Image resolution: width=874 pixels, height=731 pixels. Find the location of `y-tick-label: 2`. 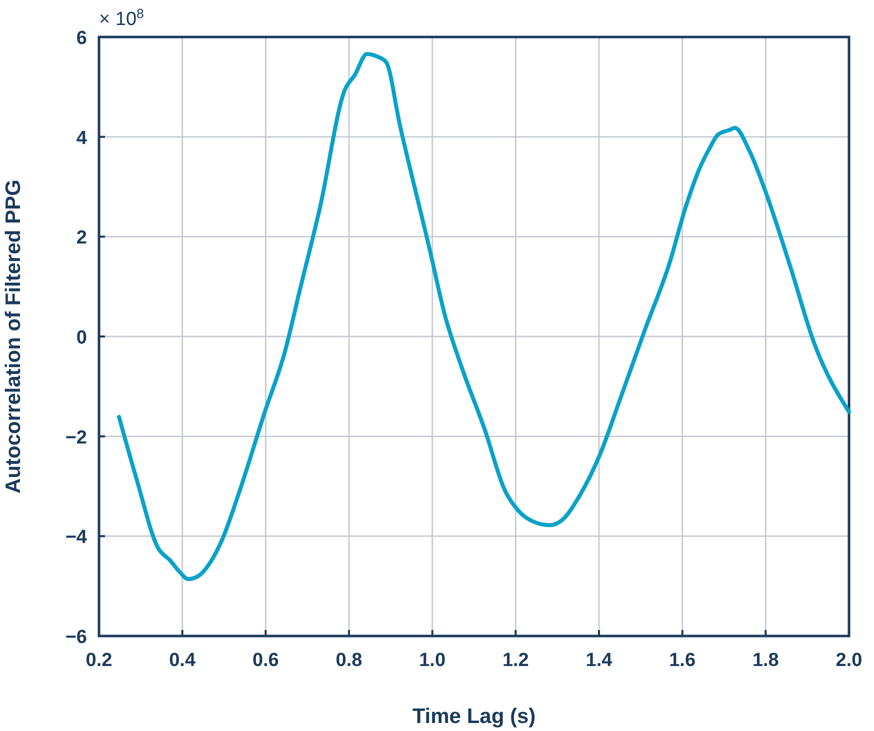

y-tick-label: 2 is located at coordinates (81, 238).